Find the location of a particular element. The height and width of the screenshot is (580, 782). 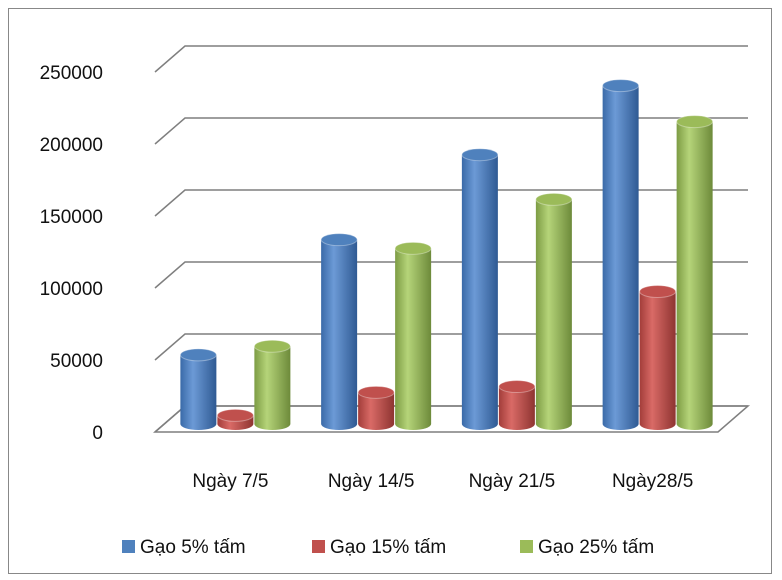

y-tick-label: 50000 is located at coordinates (76, 361).